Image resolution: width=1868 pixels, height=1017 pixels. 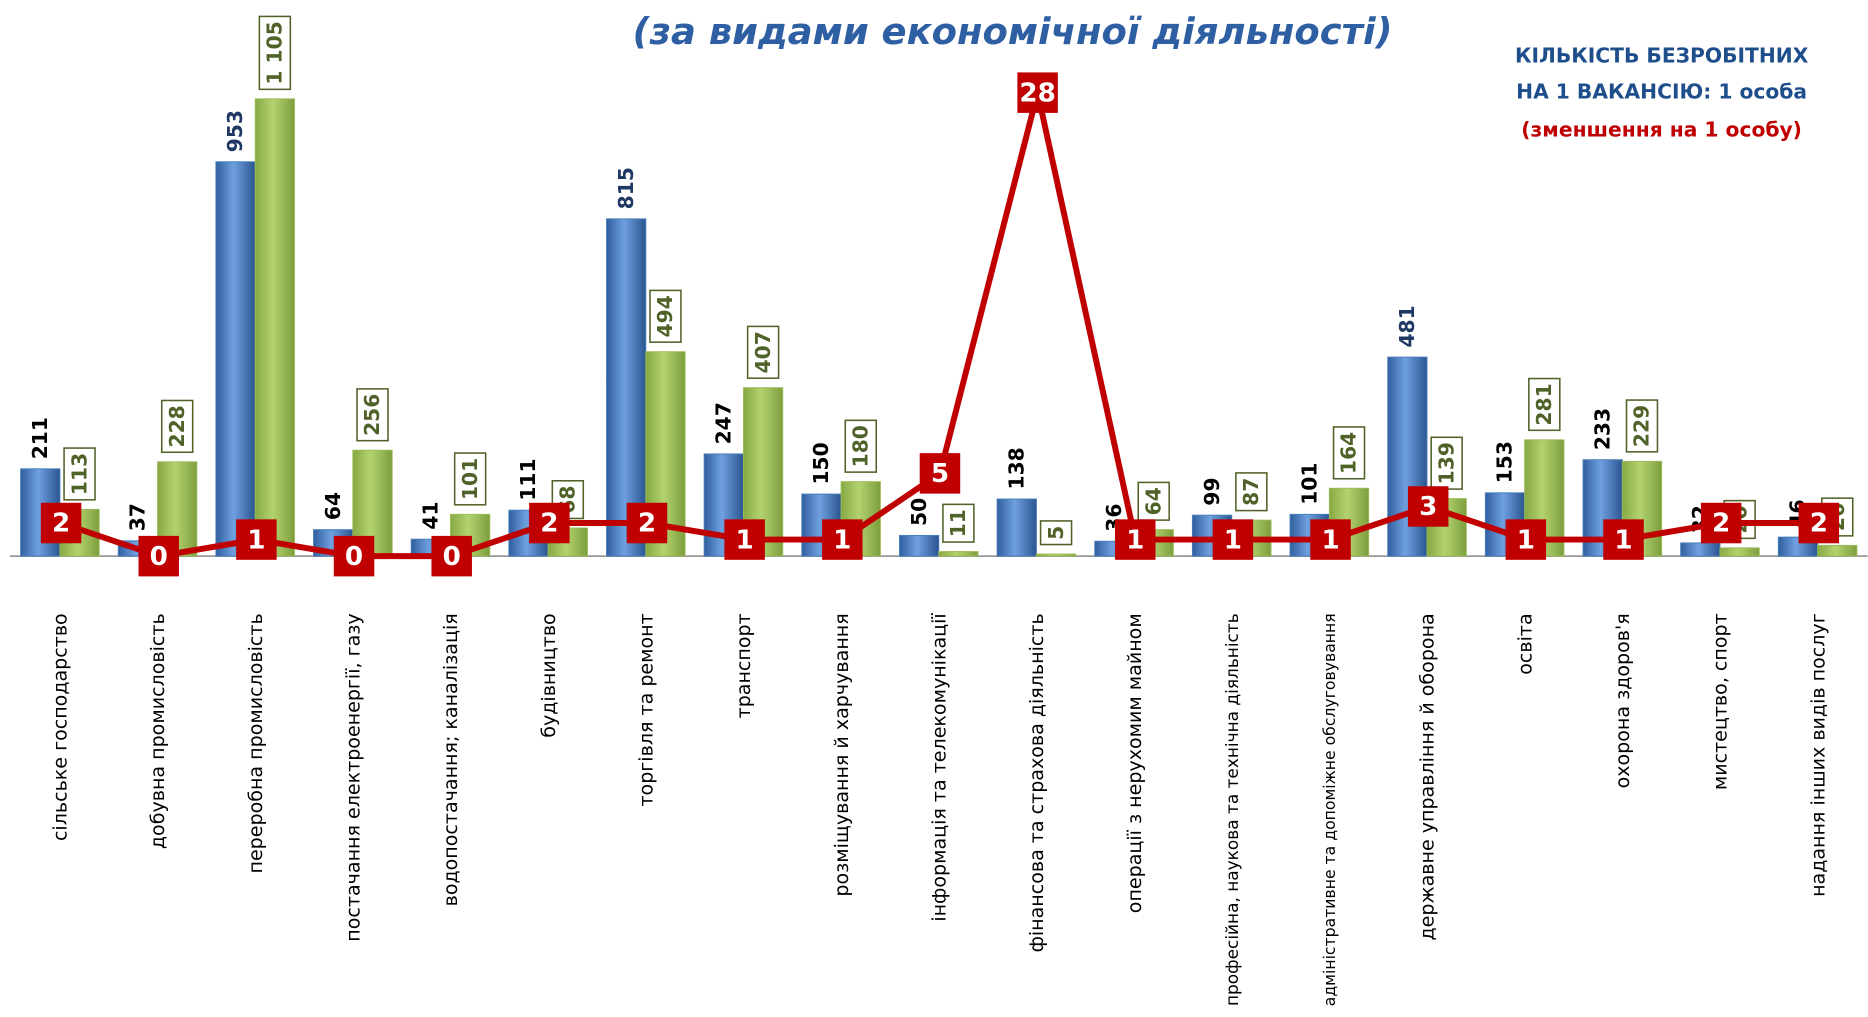 I want to click on data-label: 150, so click(x=821, y=463).